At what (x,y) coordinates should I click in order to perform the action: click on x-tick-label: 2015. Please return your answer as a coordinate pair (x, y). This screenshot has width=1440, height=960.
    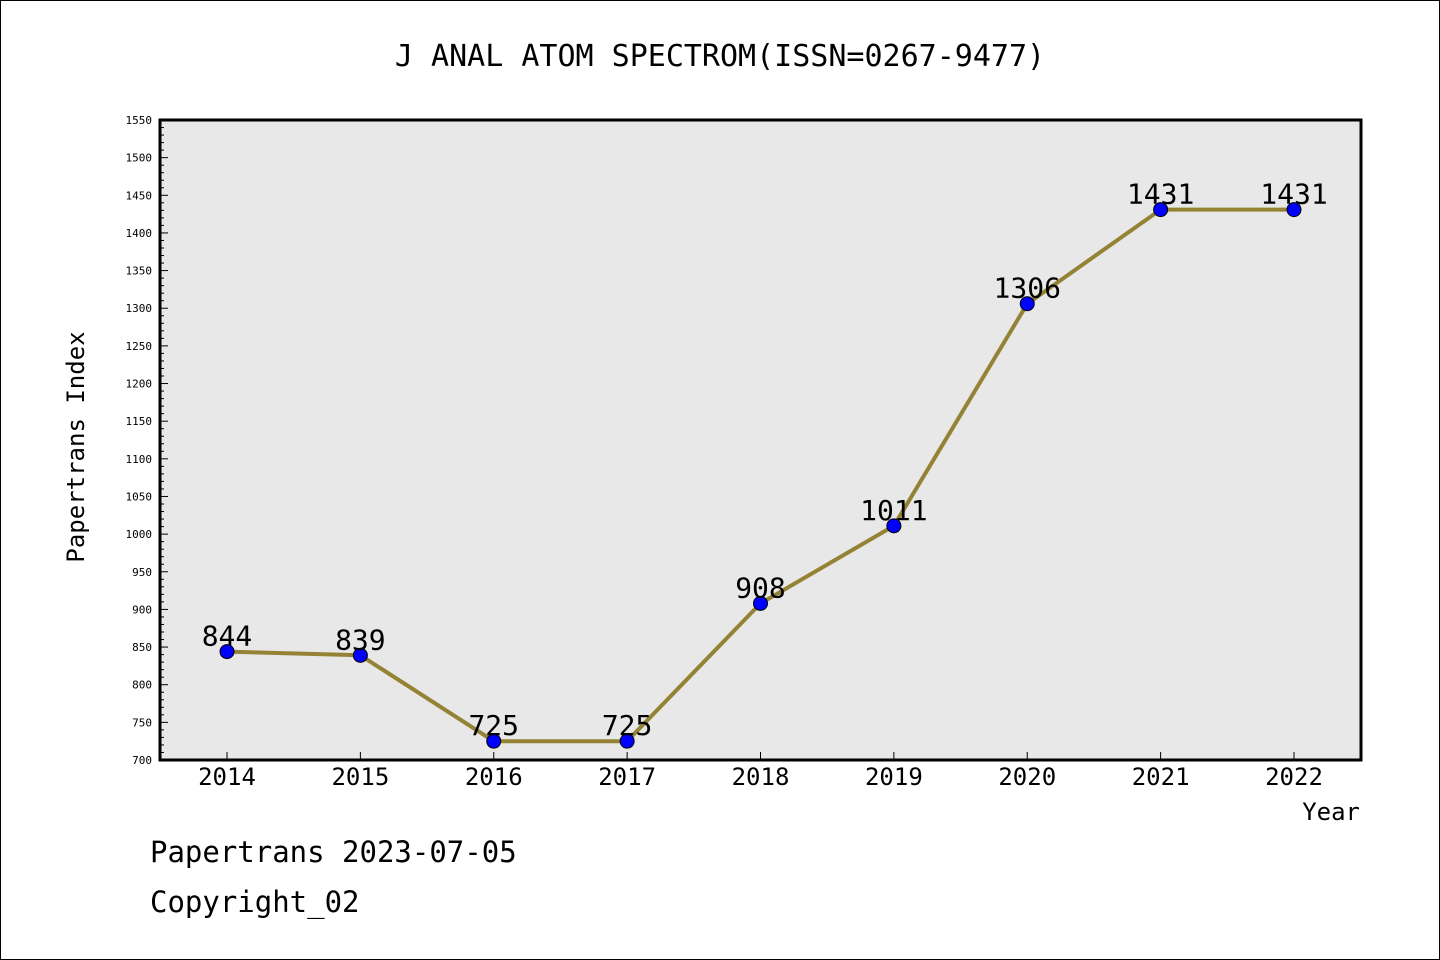
    Looking at the image, I should click on (360, 777).